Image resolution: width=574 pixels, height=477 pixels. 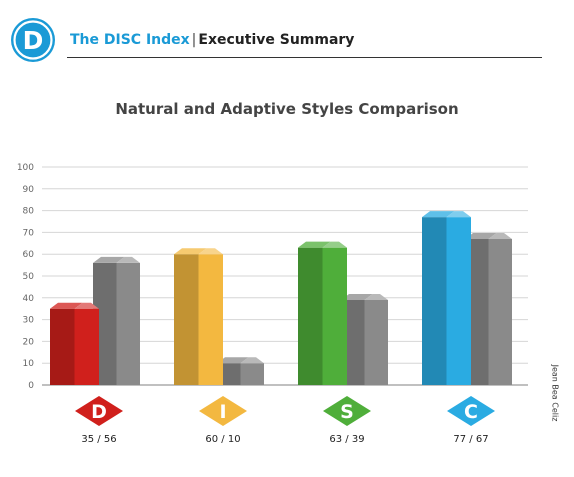 I want to click on category-label-d: D, so click(x=99, y=412).